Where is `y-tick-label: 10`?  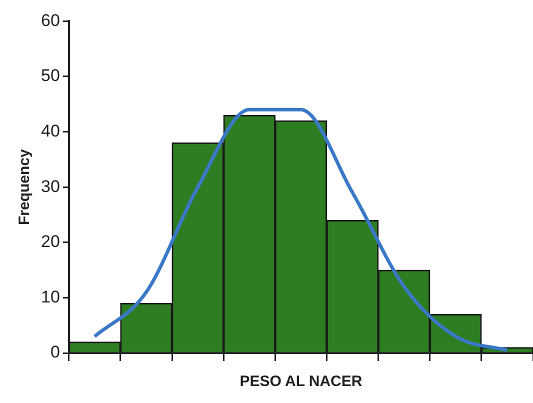 y-tick-label: 10 is located at coordinates (50, 296).